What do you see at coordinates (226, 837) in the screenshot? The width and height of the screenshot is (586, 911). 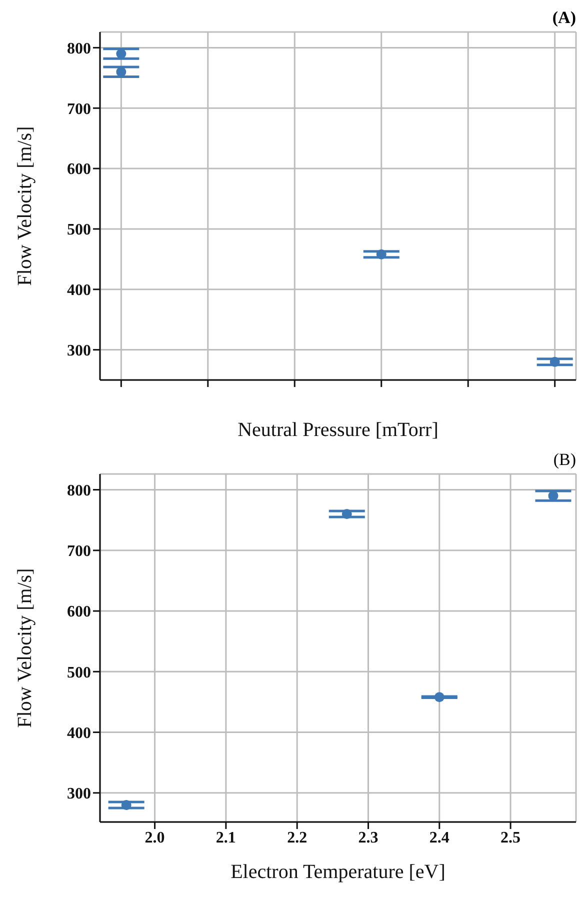 I see `x-tick-label: 2.1` at bounding box center [226, 837].